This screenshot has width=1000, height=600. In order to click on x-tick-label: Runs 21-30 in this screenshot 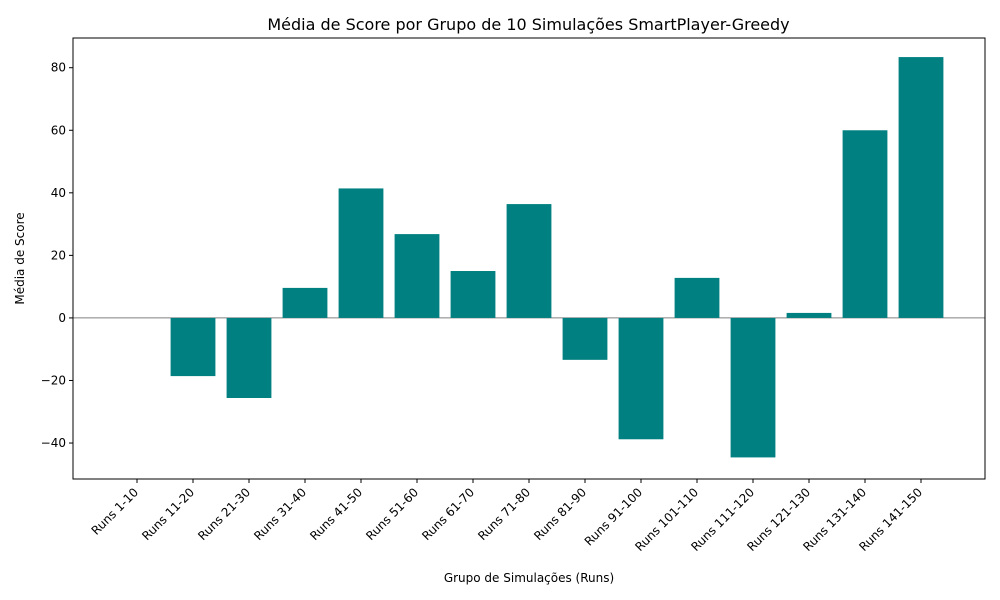, I will do `click(224, 514)`.